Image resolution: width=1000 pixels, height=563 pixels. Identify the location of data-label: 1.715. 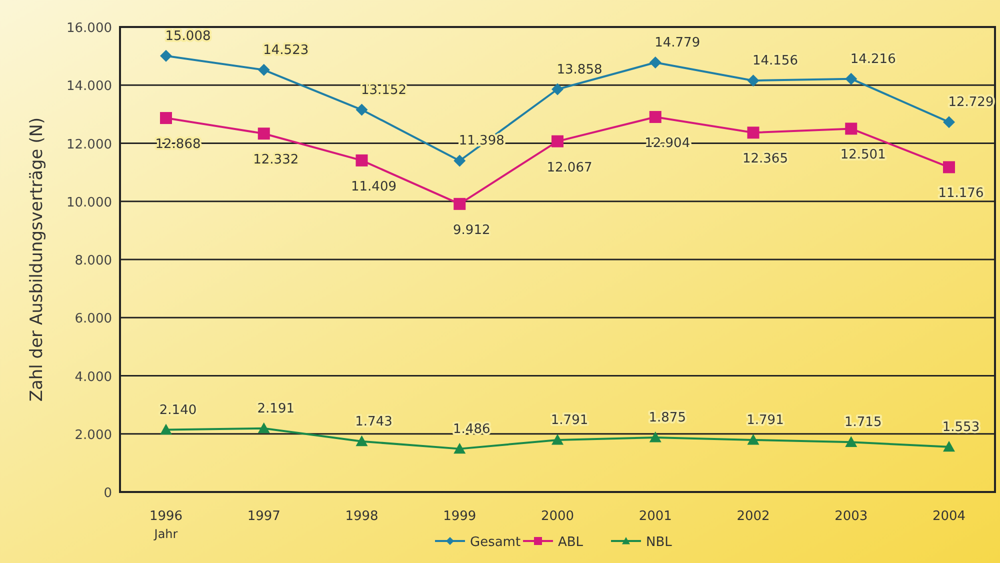
(863, 422).